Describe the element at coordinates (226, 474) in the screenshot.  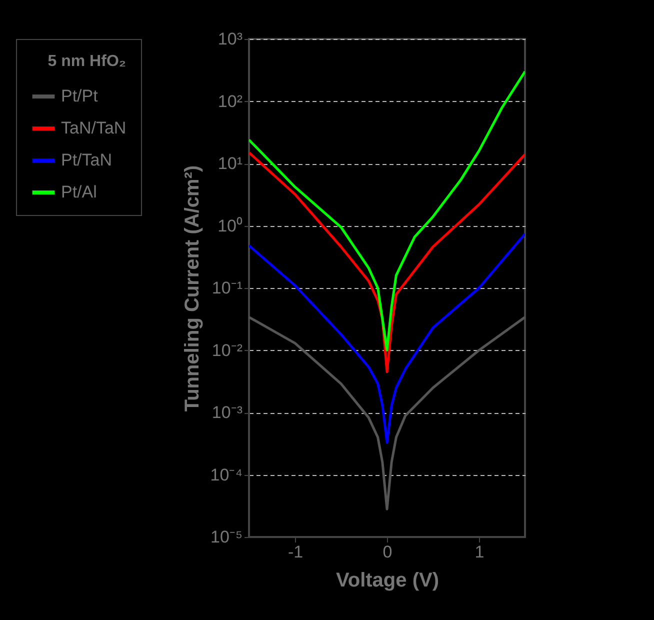
I see `y-tick-label: 10⁻⁴` at that location.